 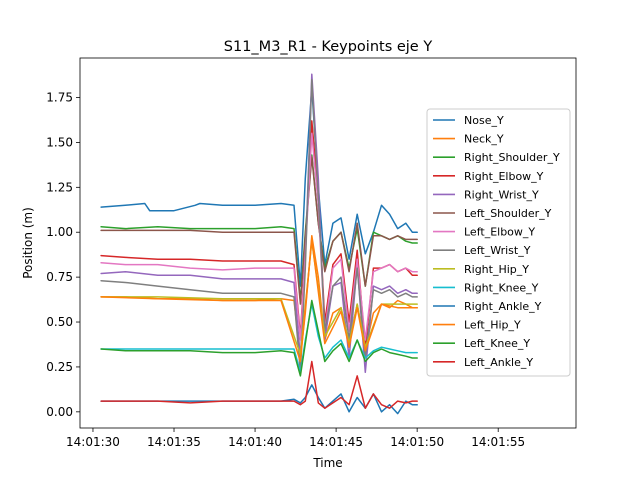 I want to click on y-tick-label: 0.25, so click(x=59, y=367).